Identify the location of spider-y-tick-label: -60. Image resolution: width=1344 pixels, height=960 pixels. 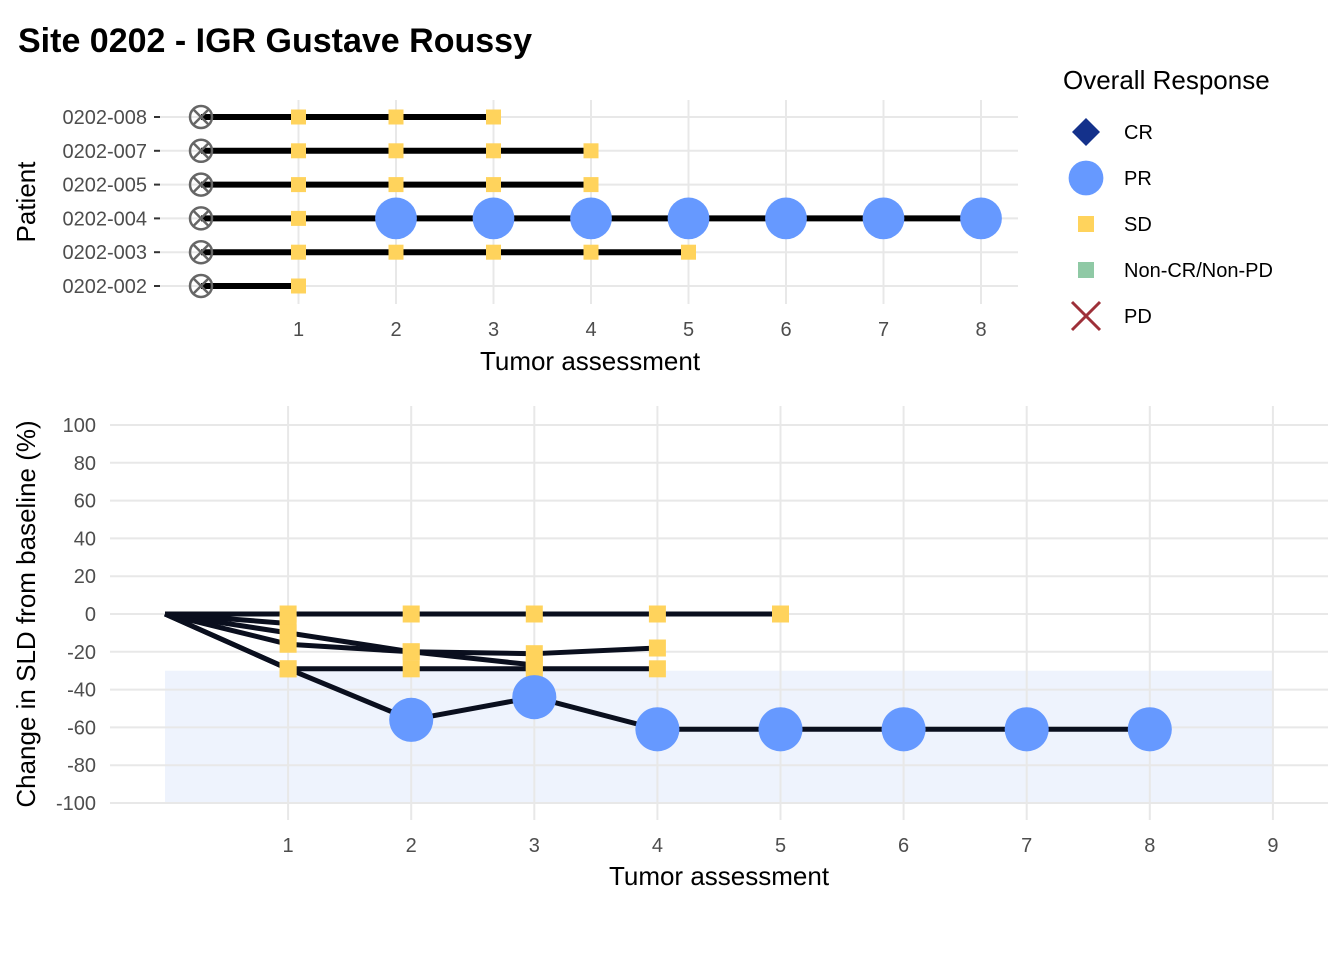
(81, 728).